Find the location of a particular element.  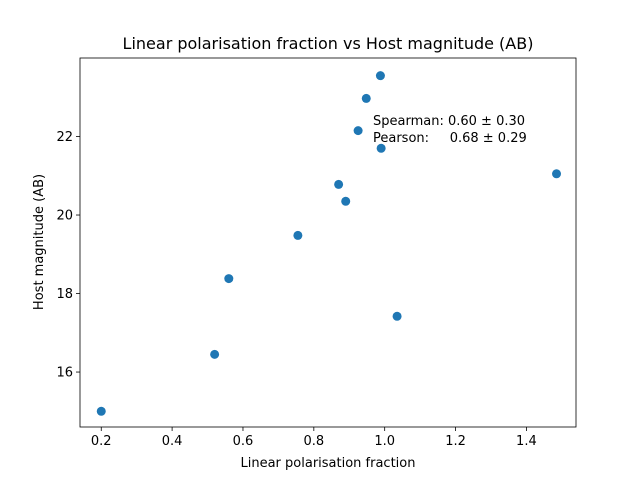

y-tick-label: 16 is located at coordinates (64, 373).